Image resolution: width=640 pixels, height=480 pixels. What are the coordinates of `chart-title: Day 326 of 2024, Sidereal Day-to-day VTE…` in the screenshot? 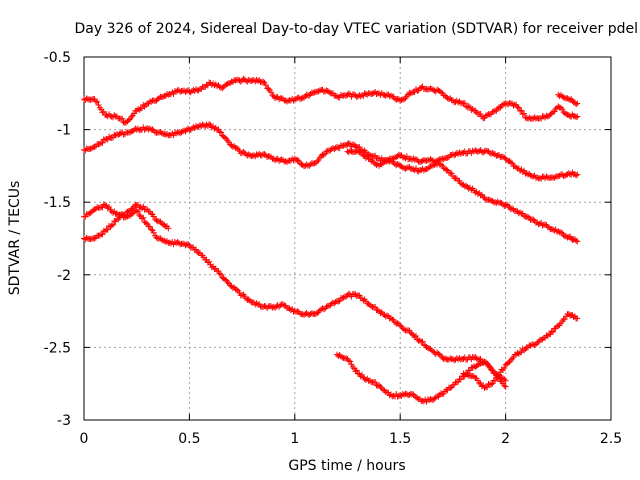 It's located at (357, 29).